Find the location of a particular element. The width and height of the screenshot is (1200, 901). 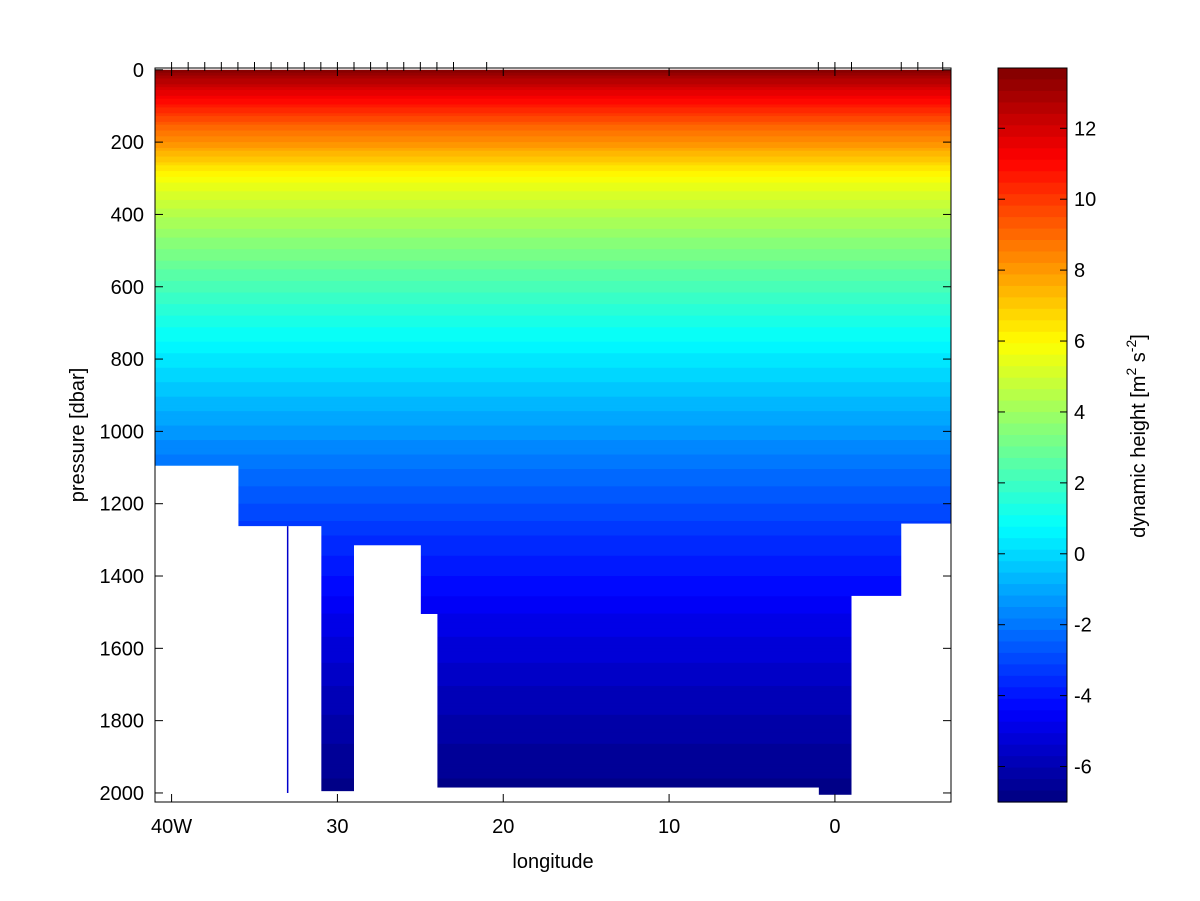

colorbar-tick-label: 6 is located at coordinates (1079, 342).